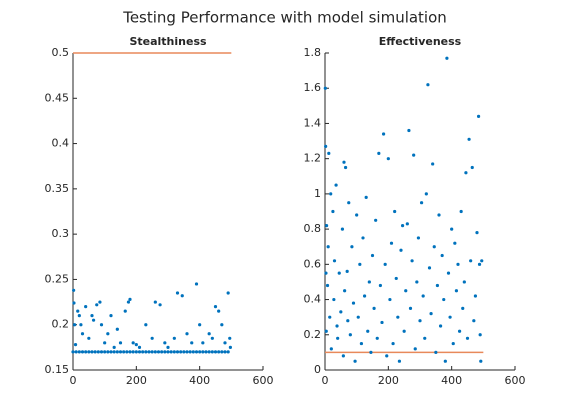 The height and width of the screenshot is (413, 570). I want to click on subplot-title: Stealthiness, so click(168, 41).